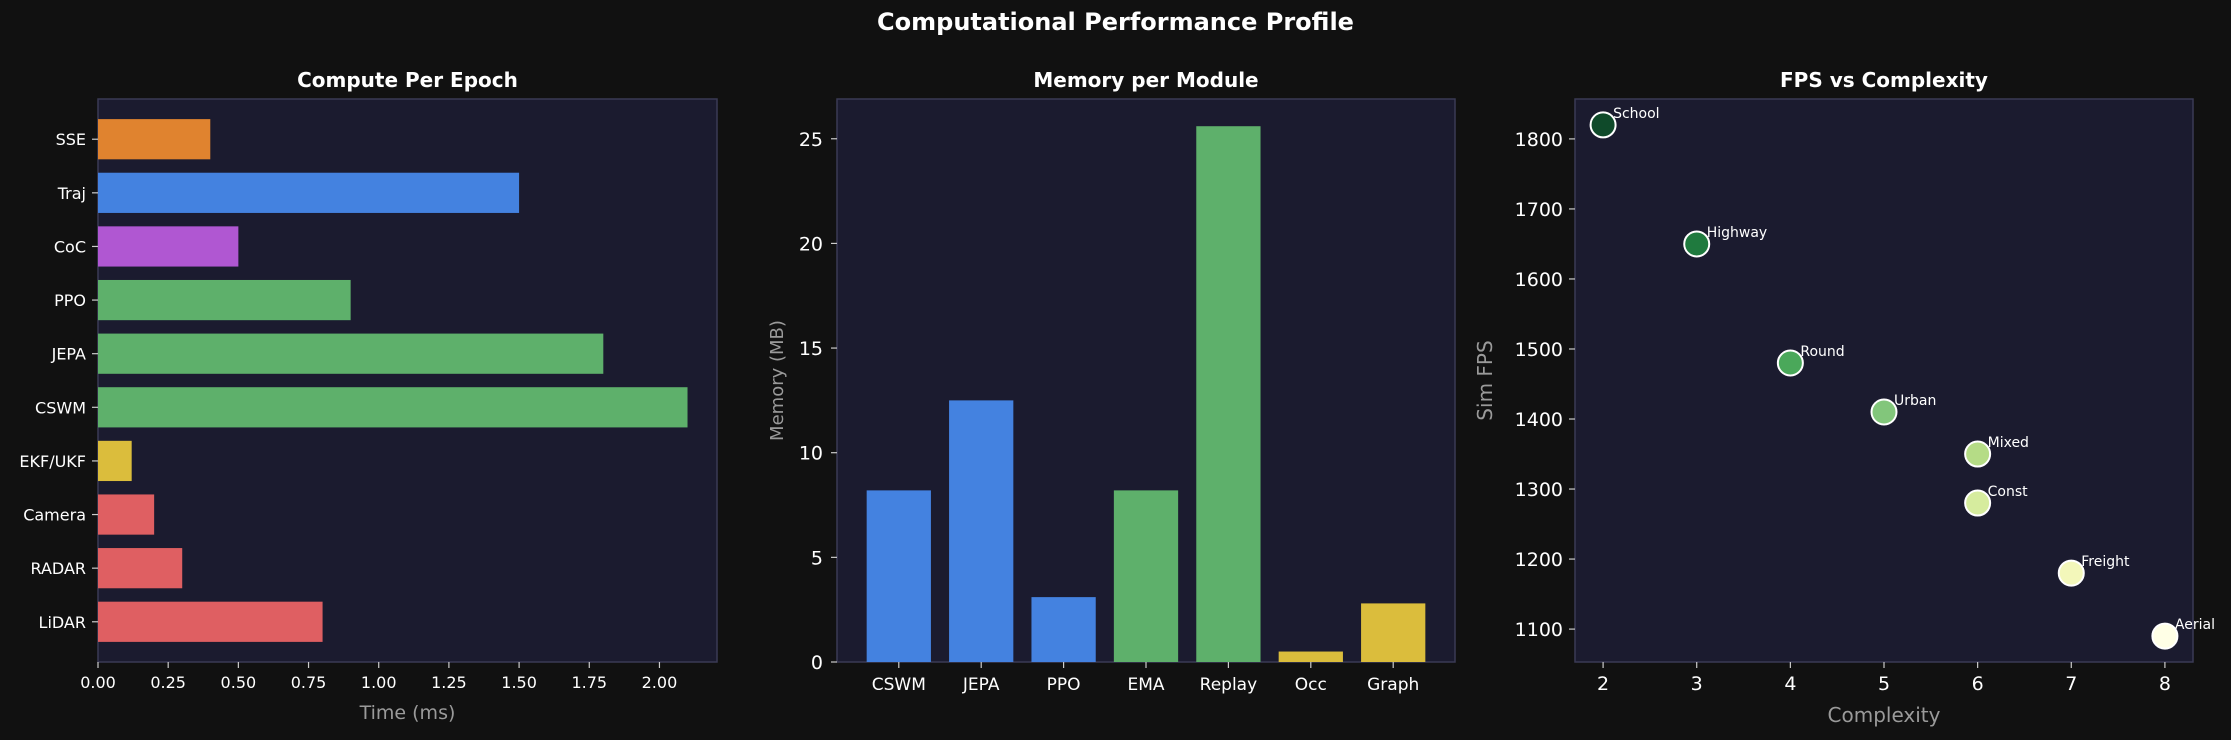 Image resolution: width=2231 pixels, height=740 pixels. Describe the element at coordinates (60, 407) in the screenshot. I see `y-tick-label: CSWM` at that location.